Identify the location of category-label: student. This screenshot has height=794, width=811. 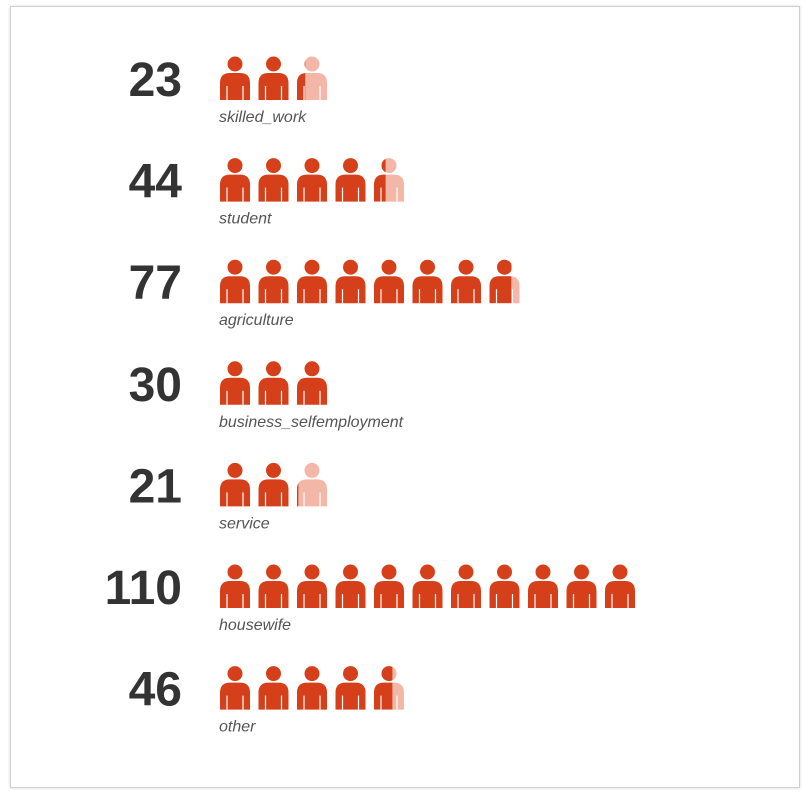
(245, 219).